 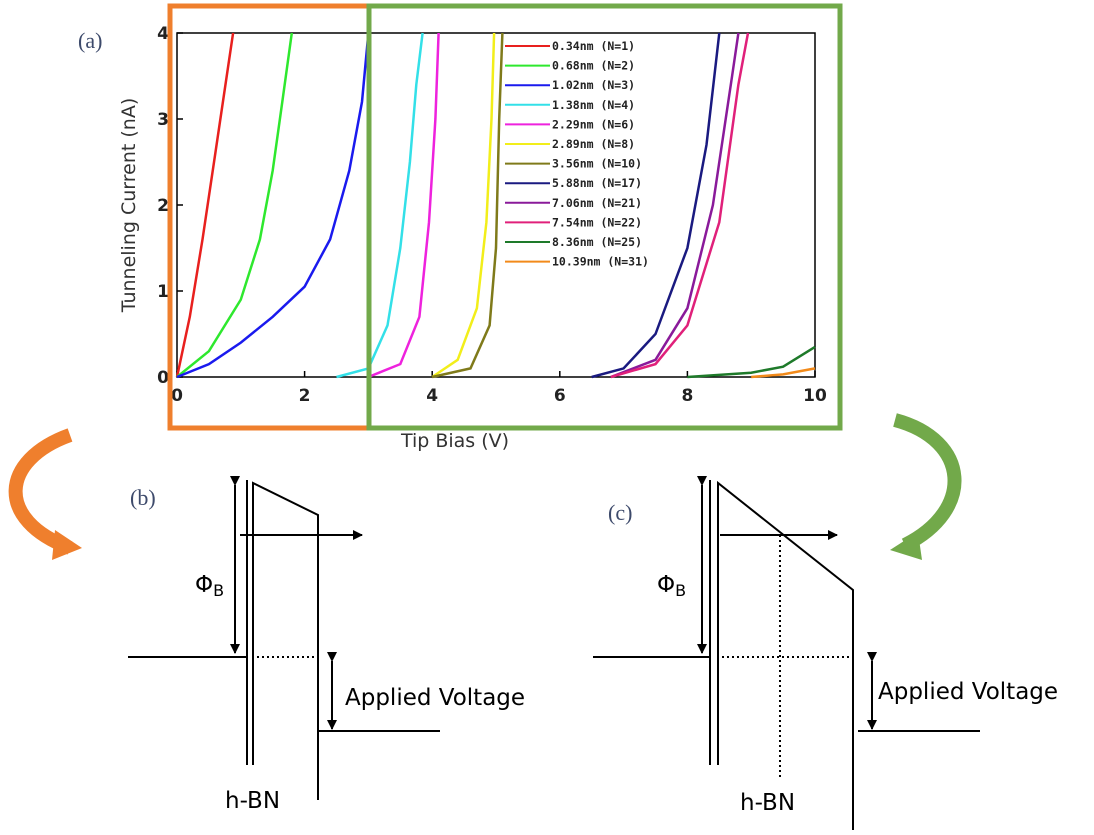 What do you see at coordinates (600, 262) in the screenshot?
I see `legend-label: 10.39nm (N=31)` at bounding box center [600, 262].